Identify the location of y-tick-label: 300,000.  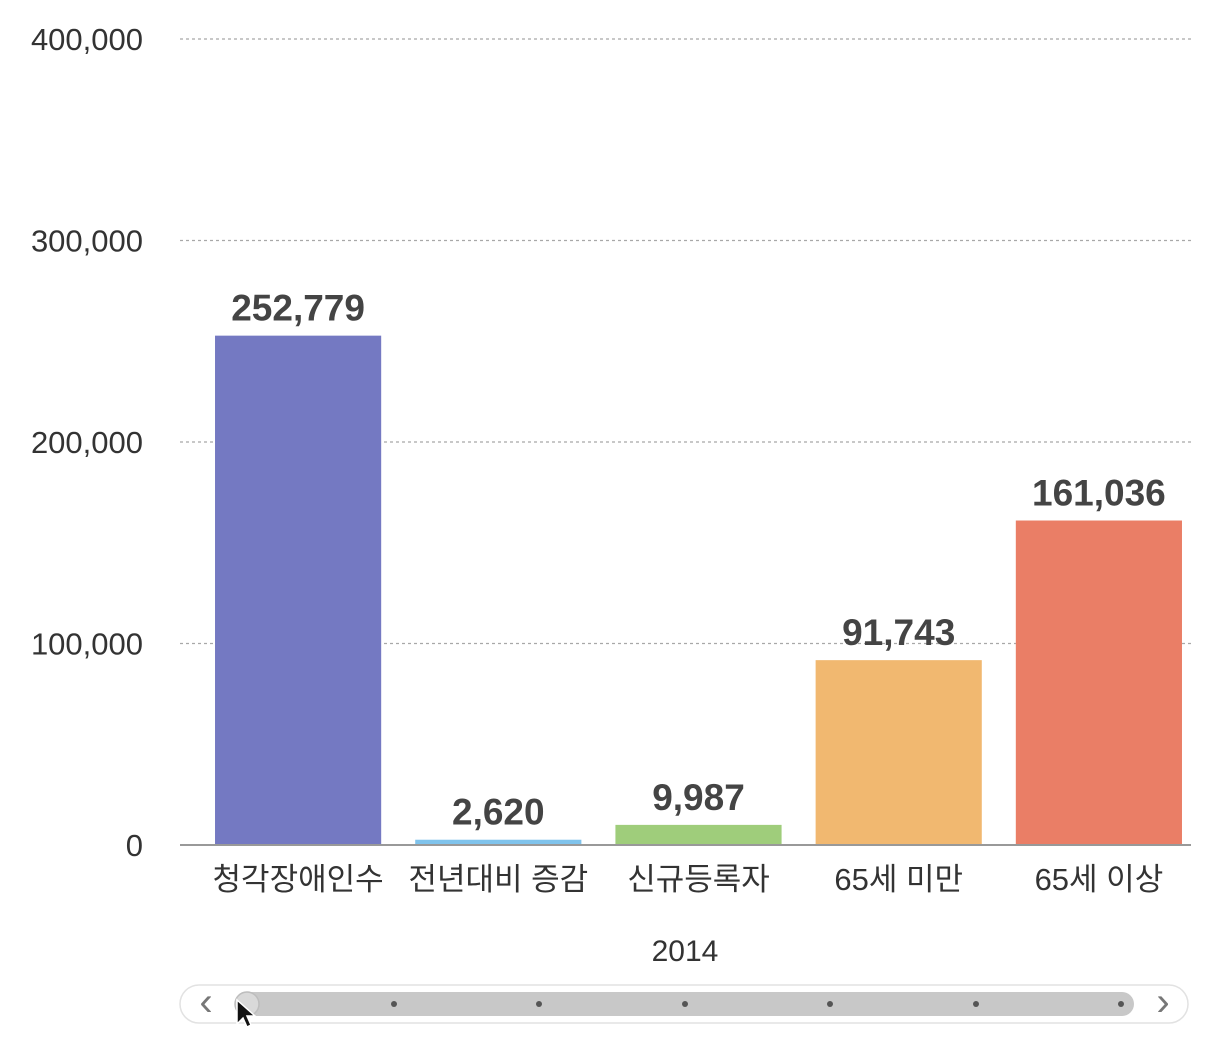
(87, 241).